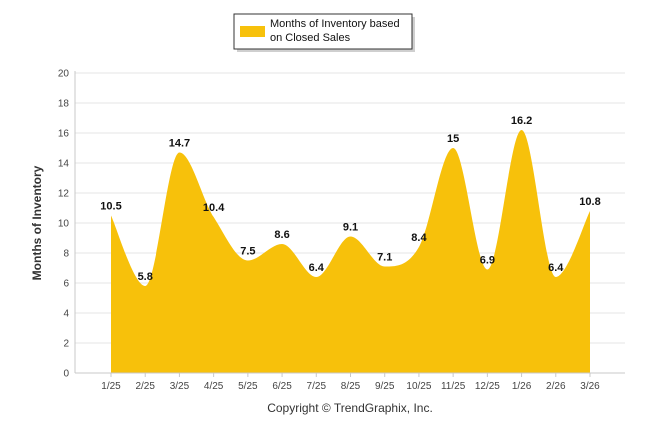  Describe the element at coordinates (453, 139) in the screenshot. I see `data-label-11-25: 15` at that location.